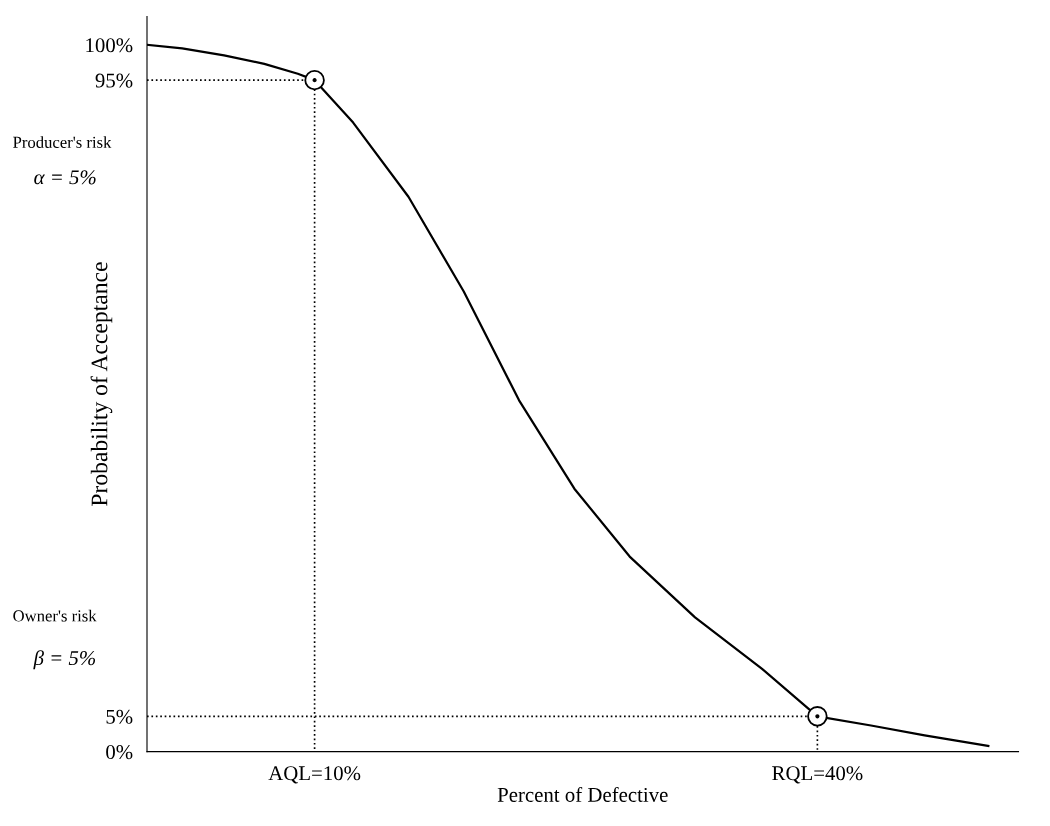 Image resolution: width=1050 pixels, height=826 pixels. Describe the element at coordinates (119, 716) in the screenshot. I see `y-tick-label: 5%` at that location.